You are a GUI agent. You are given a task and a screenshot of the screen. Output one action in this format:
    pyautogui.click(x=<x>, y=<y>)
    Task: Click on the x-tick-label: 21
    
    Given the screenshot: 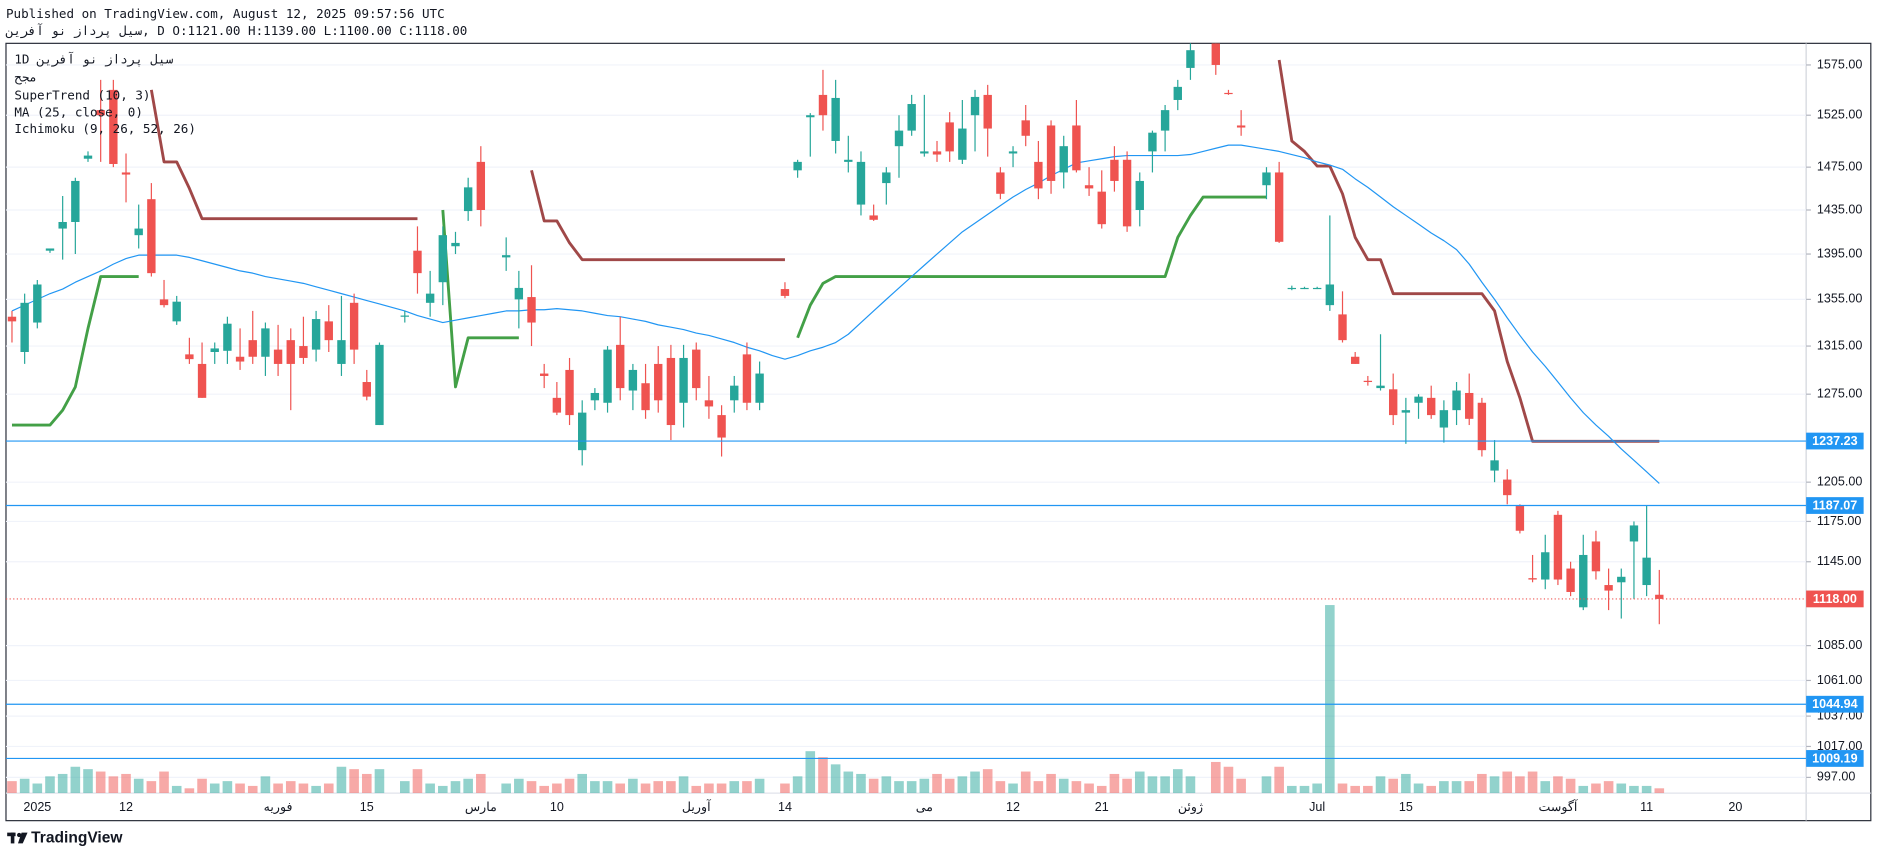 What is the action you would take?
    pyautogui.click(x=1102, y=807)
    